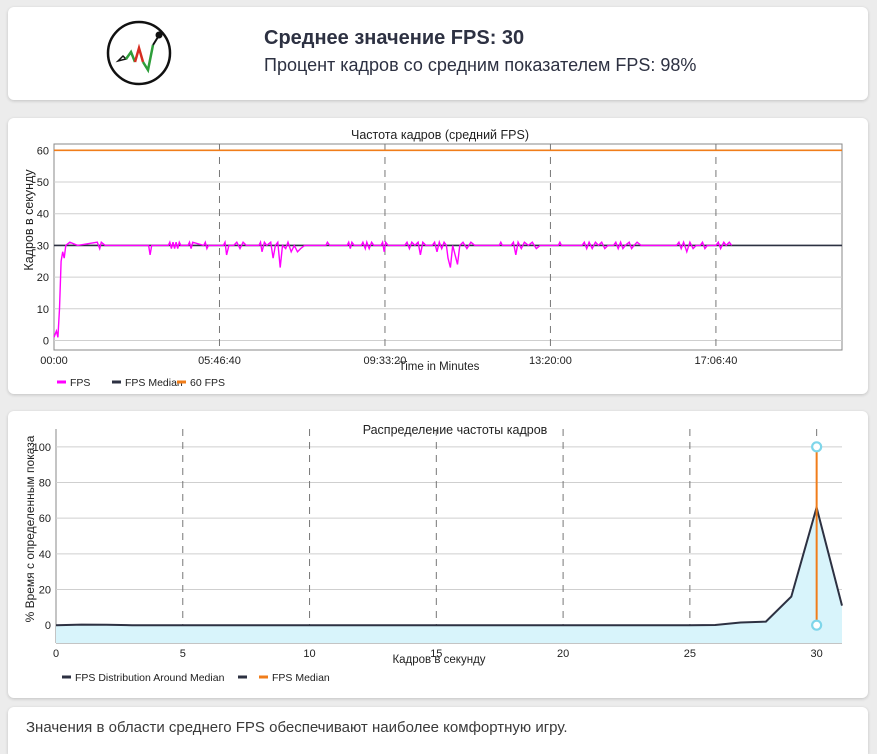 This screenshot has height=754, width=877. What do you see at coordinates (436, 654) in the screenshot?
I see `x-tick-label: 15` at bounding box center [436, 654].